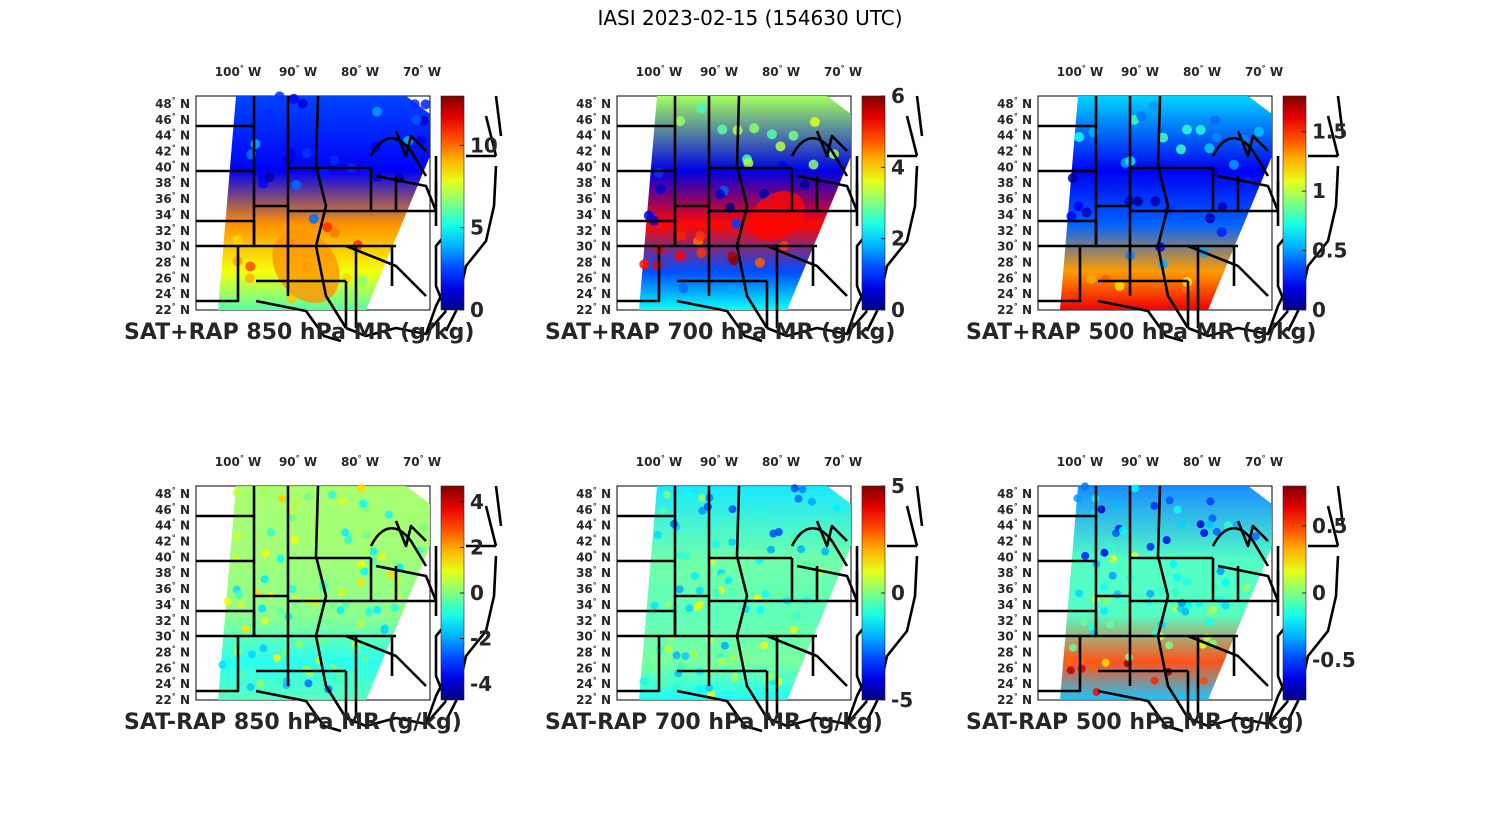 The image size is (1500, 825). What do you see at coordinates (873, 203) in the screenshot?
I see `colorbar` at bounding box center [873, 203].